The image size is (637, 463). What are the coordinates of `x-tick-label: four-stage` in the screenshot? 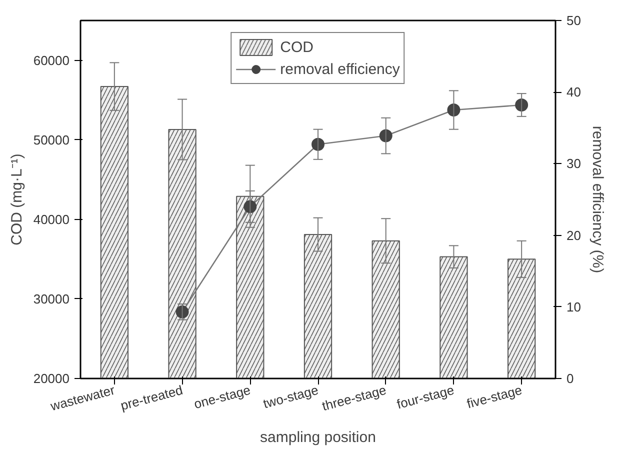 It's located at (425, 397).